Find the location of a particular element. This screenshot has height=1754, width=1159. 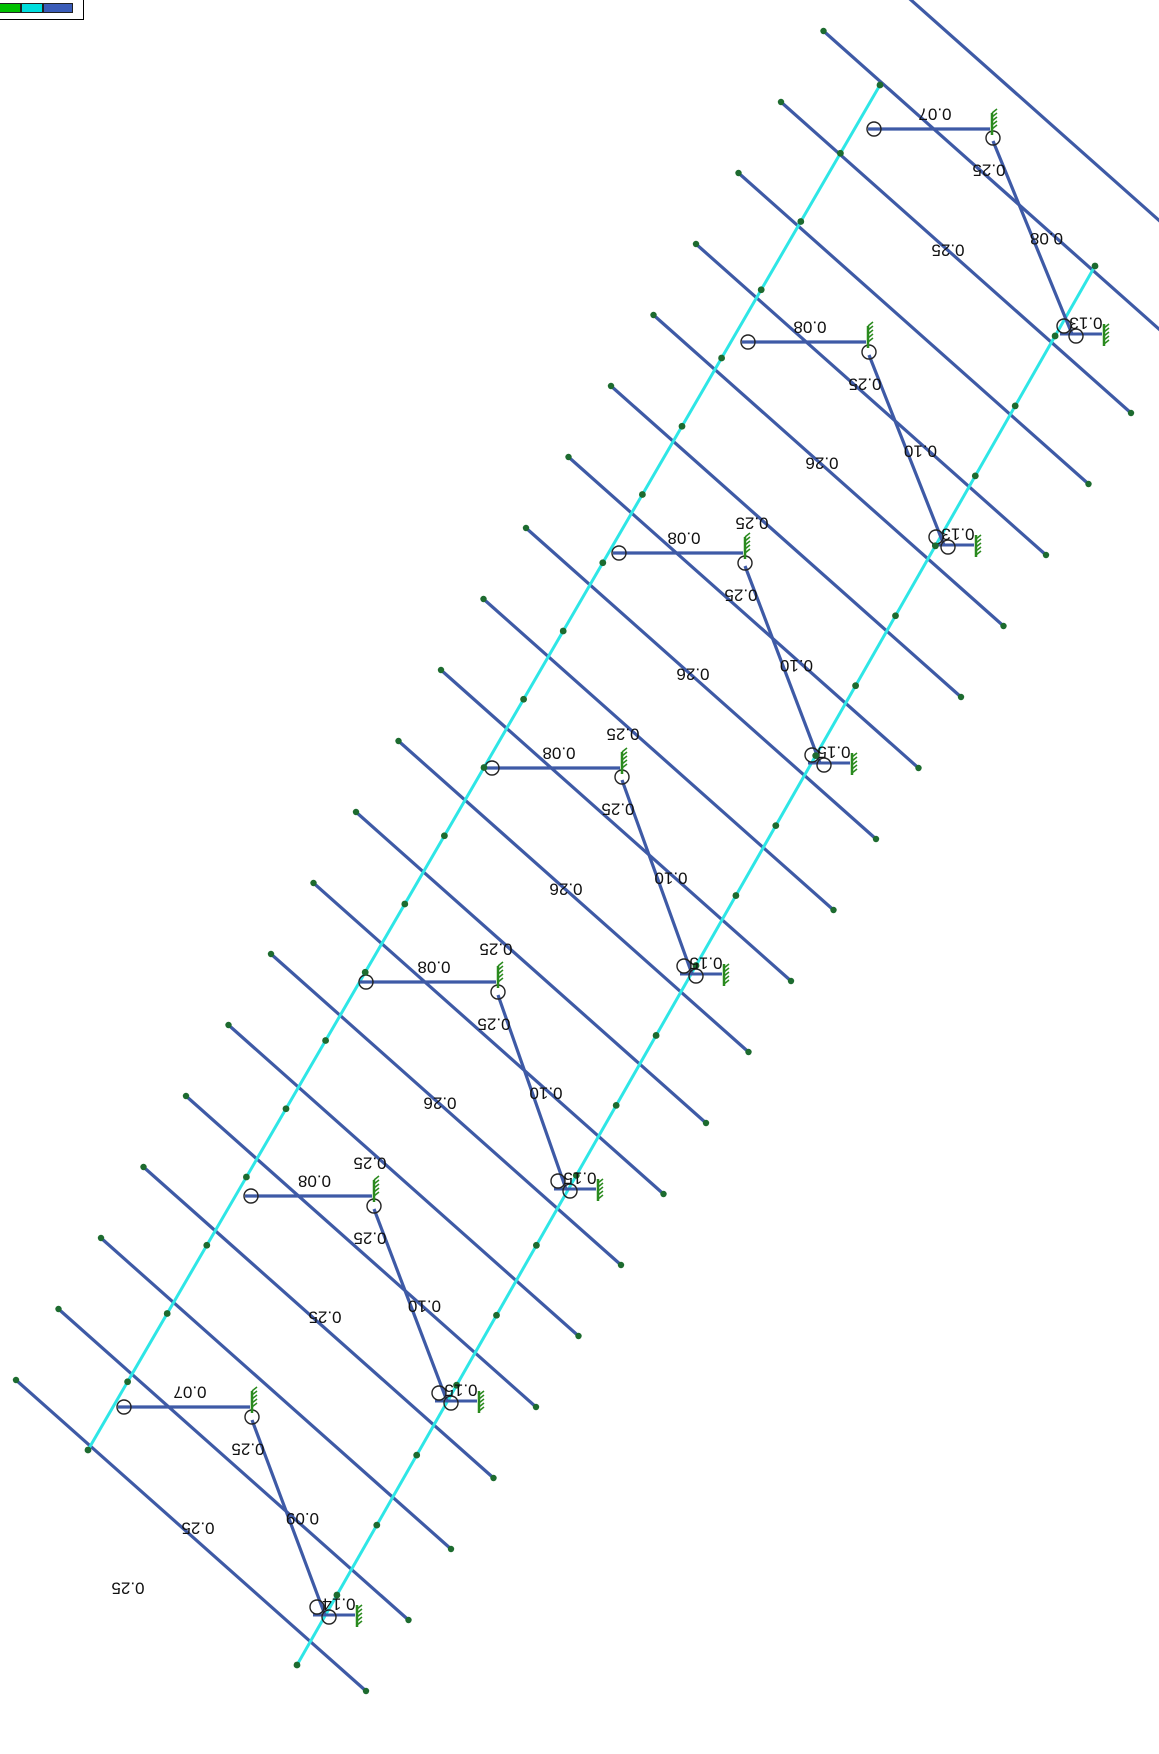

member-label-bottom: 0.13 is located at coordinates (1085, 323).